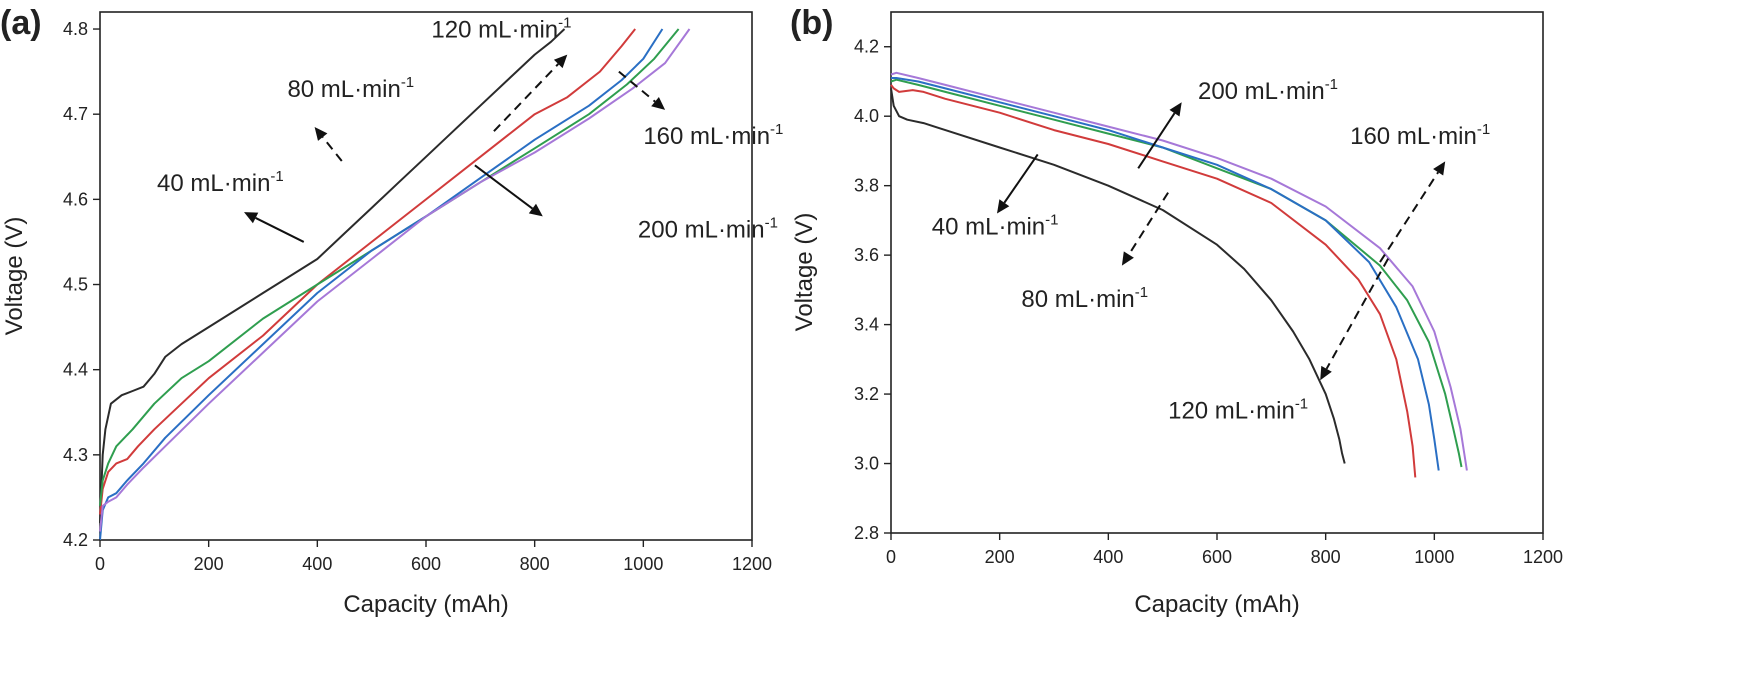 Image resolution: width=1750 pixels, height=692 pixels. Describe the element at coordinates (21, 23) in the screenshot. I see `panel-letter-a: (a)` at that location.